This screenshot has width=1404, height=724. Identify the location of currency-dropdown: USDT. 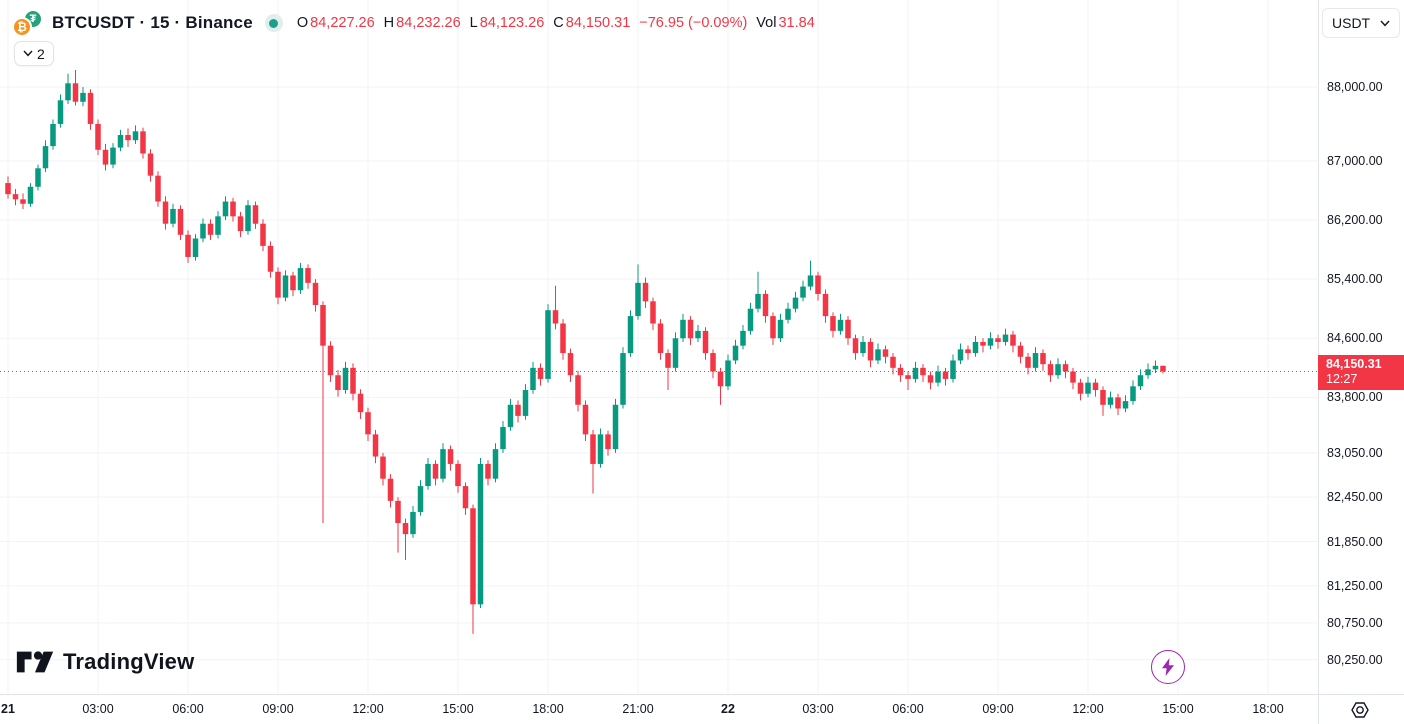
(1361, 23).